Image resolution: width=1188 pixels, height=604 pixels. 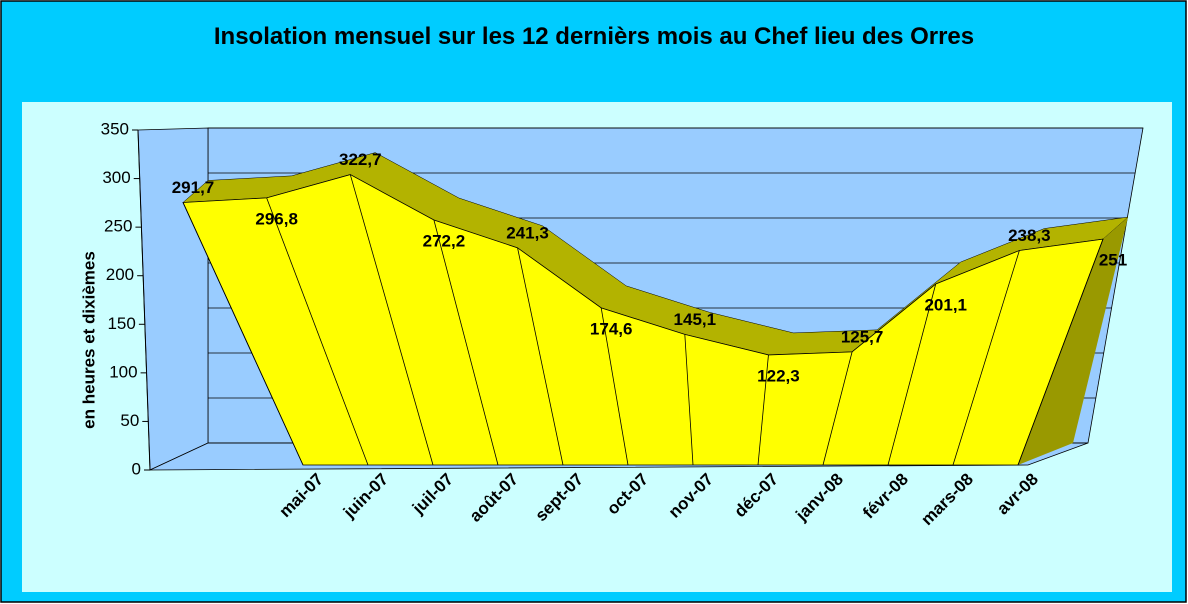 I want to click on y-axis-label: en heures et dixièmes, so click(x=88, y=340).